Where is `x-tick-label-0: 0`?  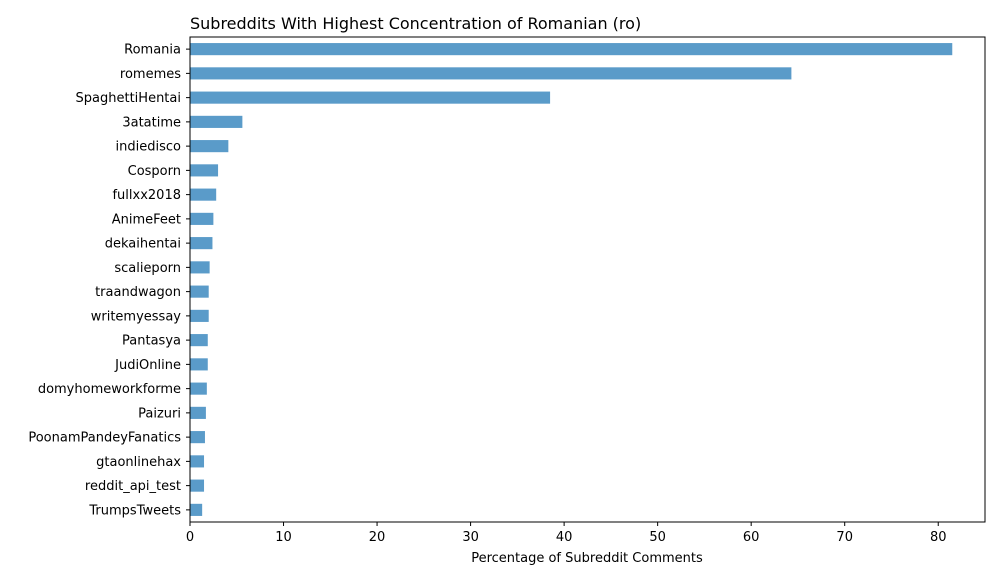
x-tick-label-0: 0 is located at coordinates (190, 537).